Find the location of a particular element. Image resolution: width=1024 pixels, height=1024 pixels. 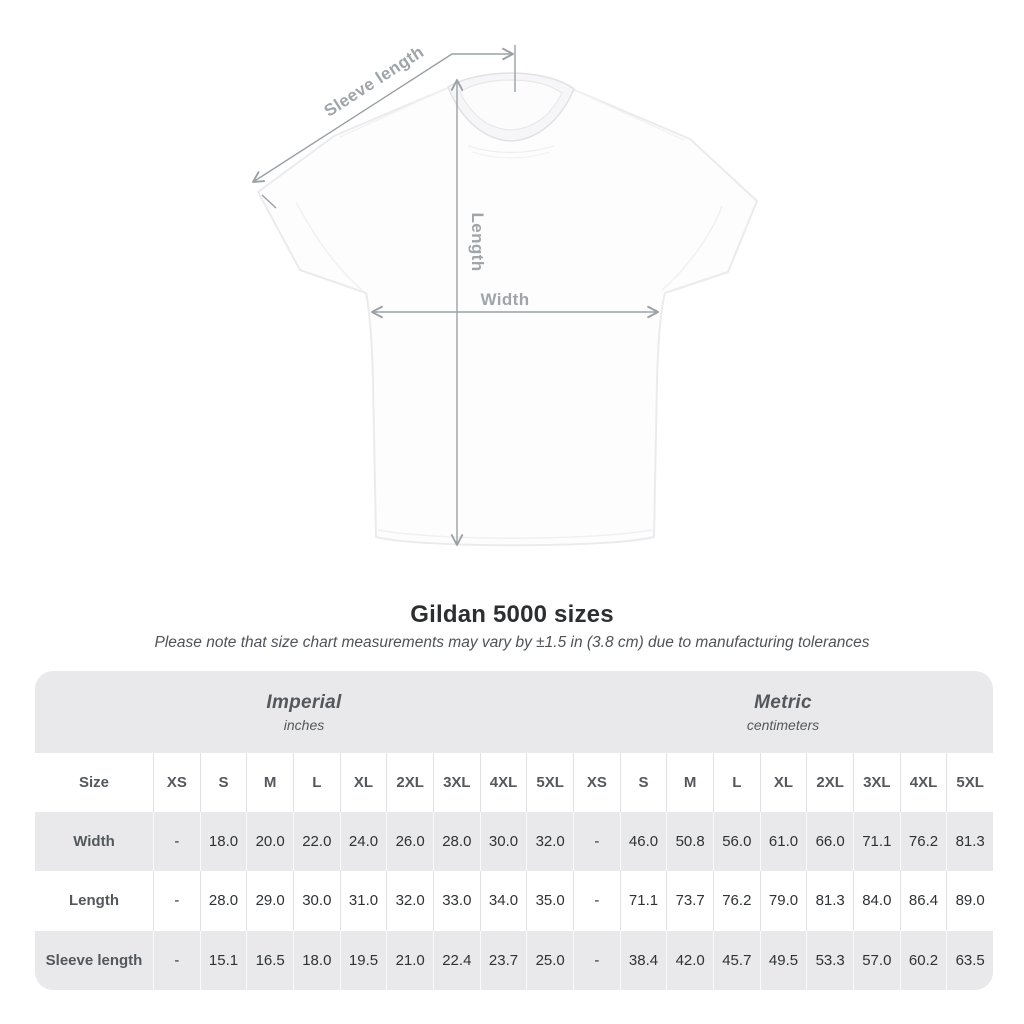

unit-header-row: Imperial inches Metric centimeters is located at coordinates (514, 712).